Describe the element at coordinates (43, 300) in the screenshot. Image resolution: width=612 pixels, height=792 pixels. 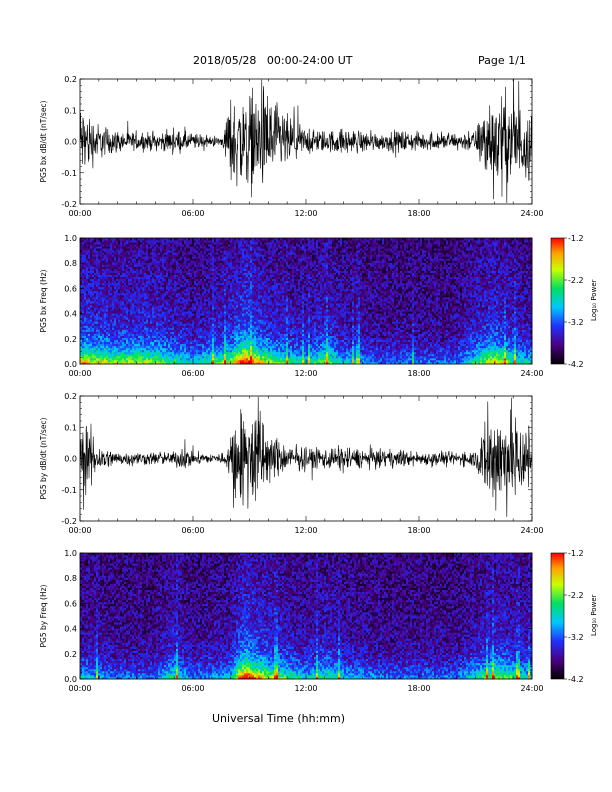
I see `y-axis-label: PG5 bx Freq (Hz)` at that location.